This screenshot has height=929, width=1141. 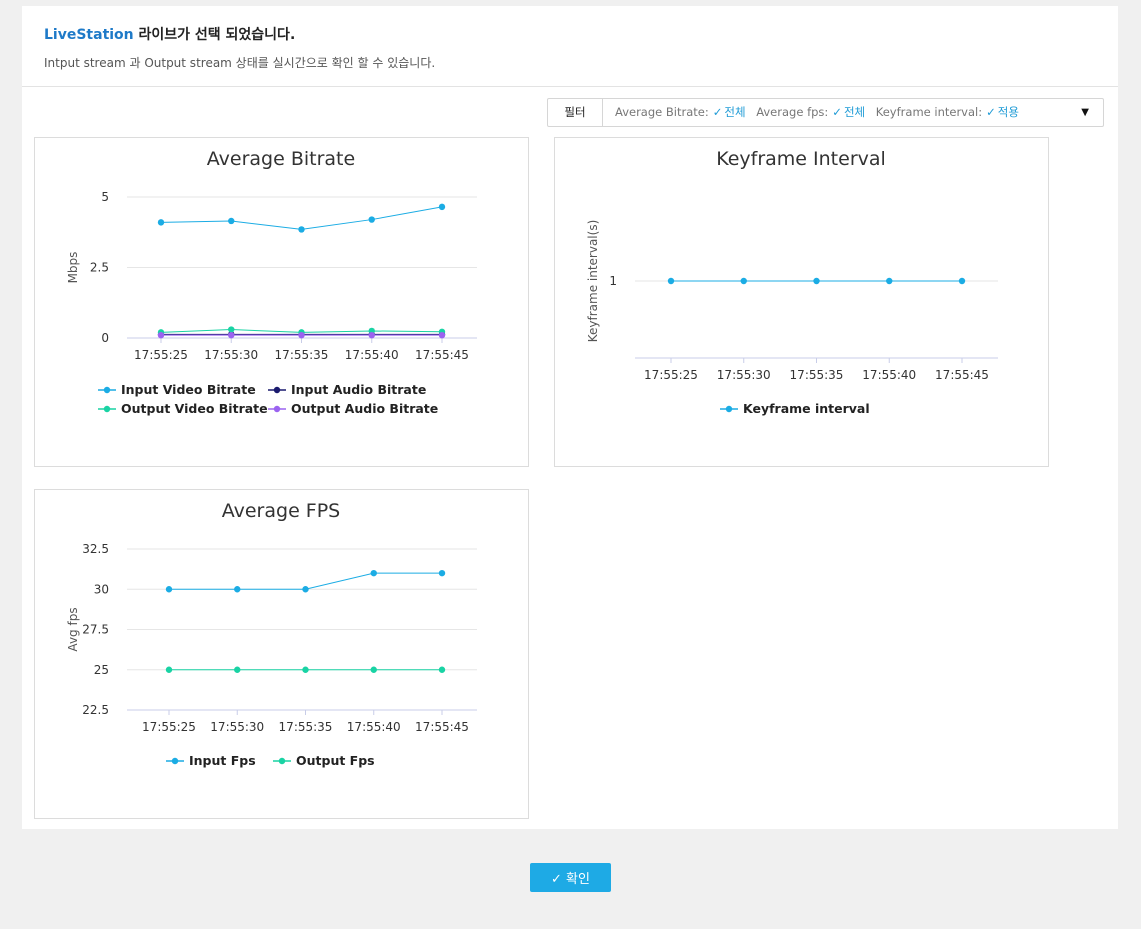 What do you see at coordinates (578, 879) in the screenshot?
I see `confirm-label: 확인` at bounding box center [578, 879].